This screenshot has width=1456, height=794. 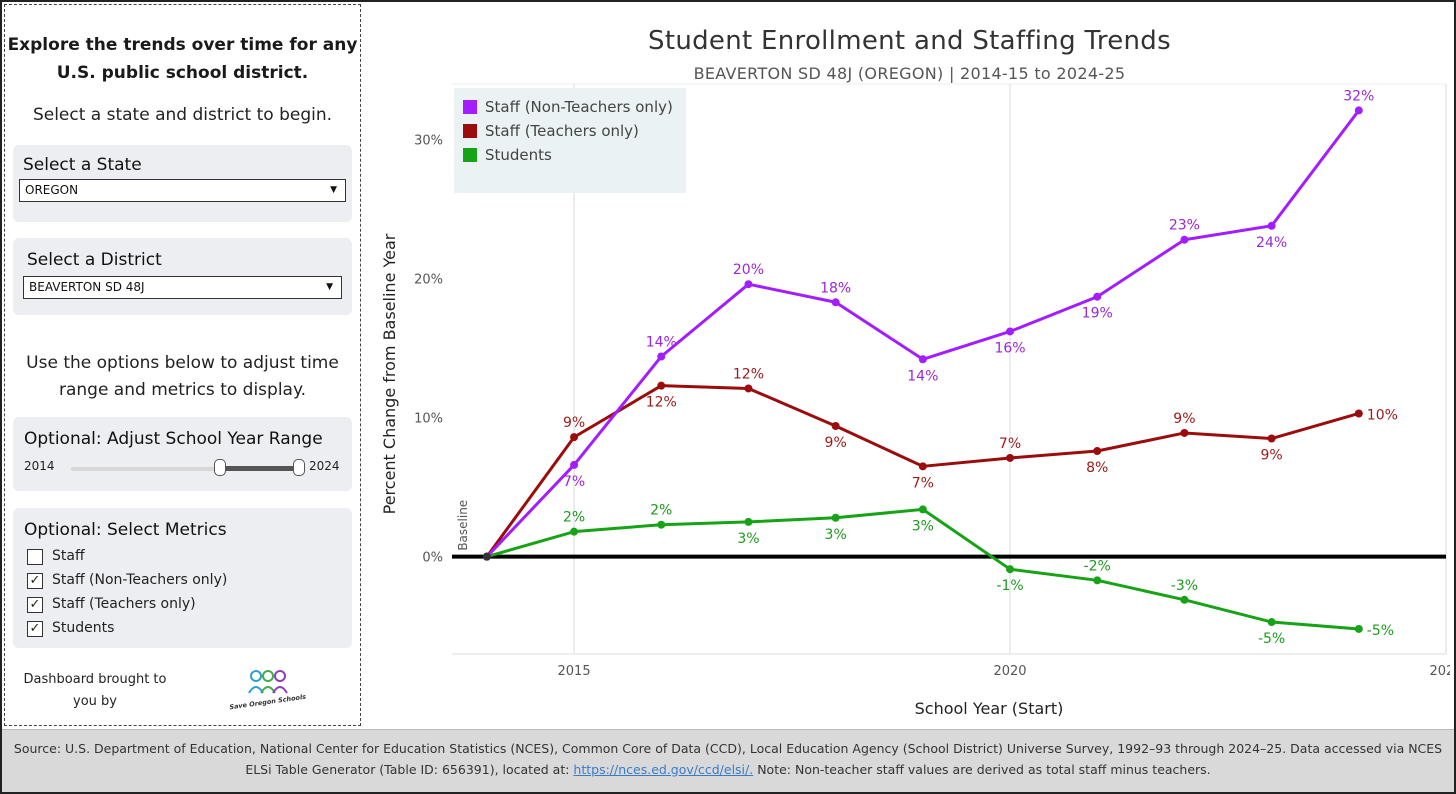 I want to click on chart-title: Student Enrollment and Staffing Trends, so click(x=909, y=41).